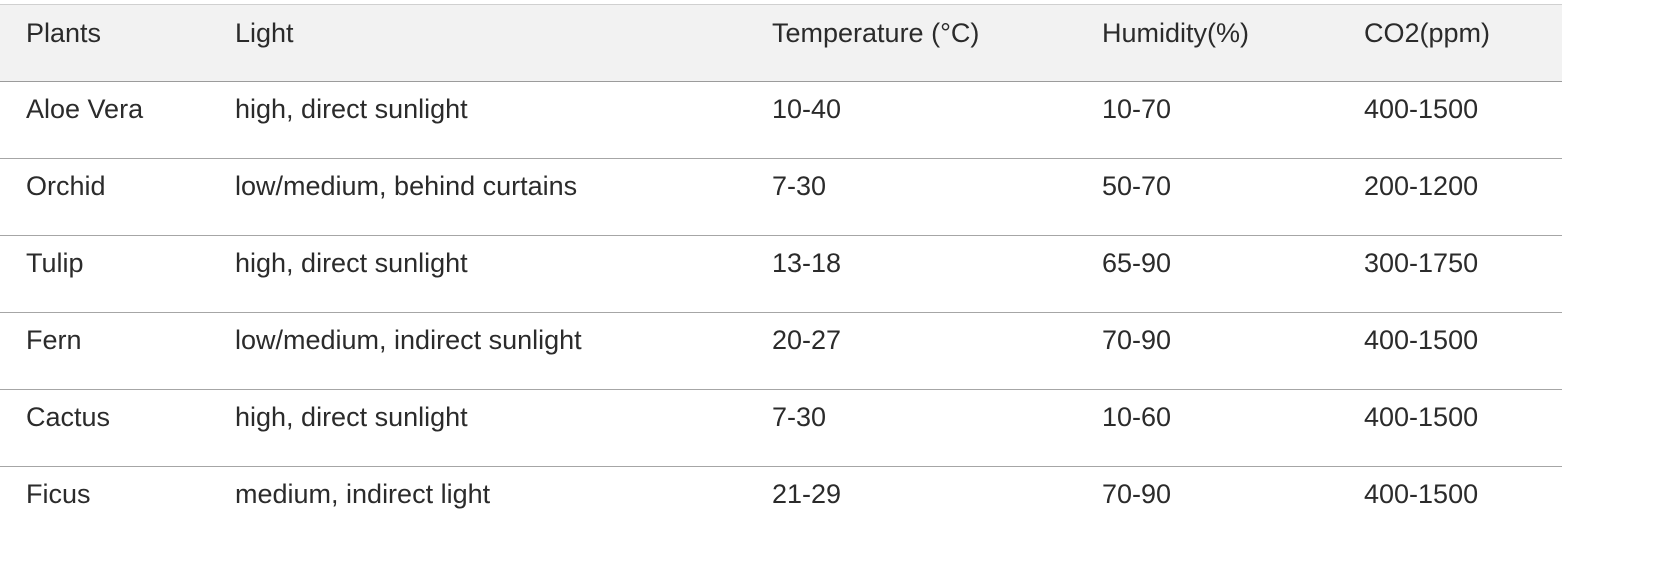  What do you see at coordinates (104, 428) in the screenshot?
I see `cell-plant: Cactus` at bounding box center [104, 428].